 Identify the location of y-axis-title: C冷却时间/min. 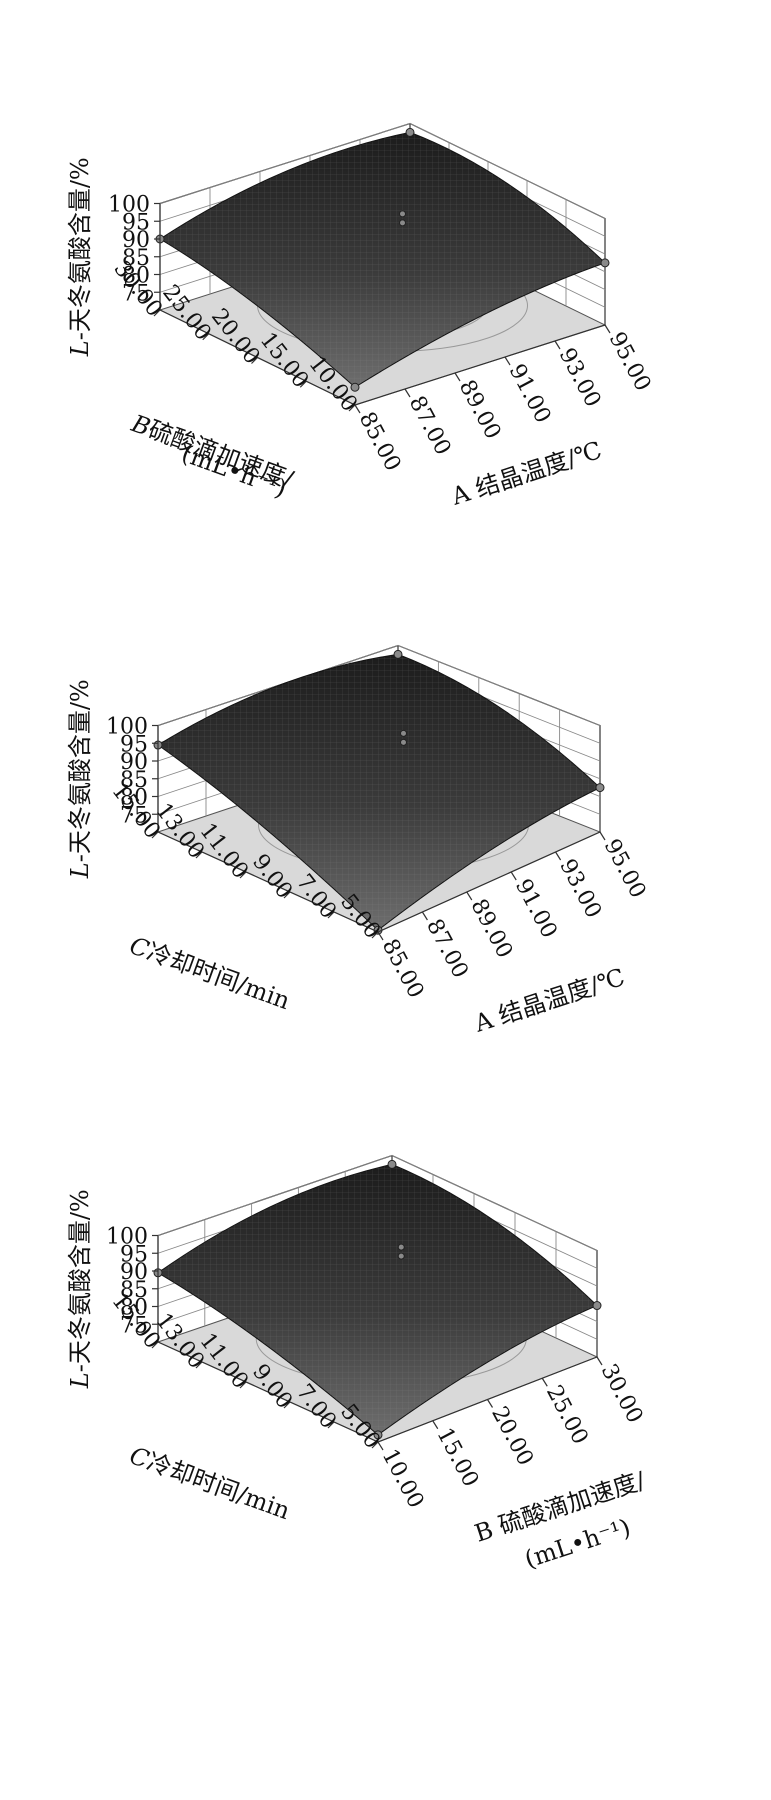
(210, 1483).